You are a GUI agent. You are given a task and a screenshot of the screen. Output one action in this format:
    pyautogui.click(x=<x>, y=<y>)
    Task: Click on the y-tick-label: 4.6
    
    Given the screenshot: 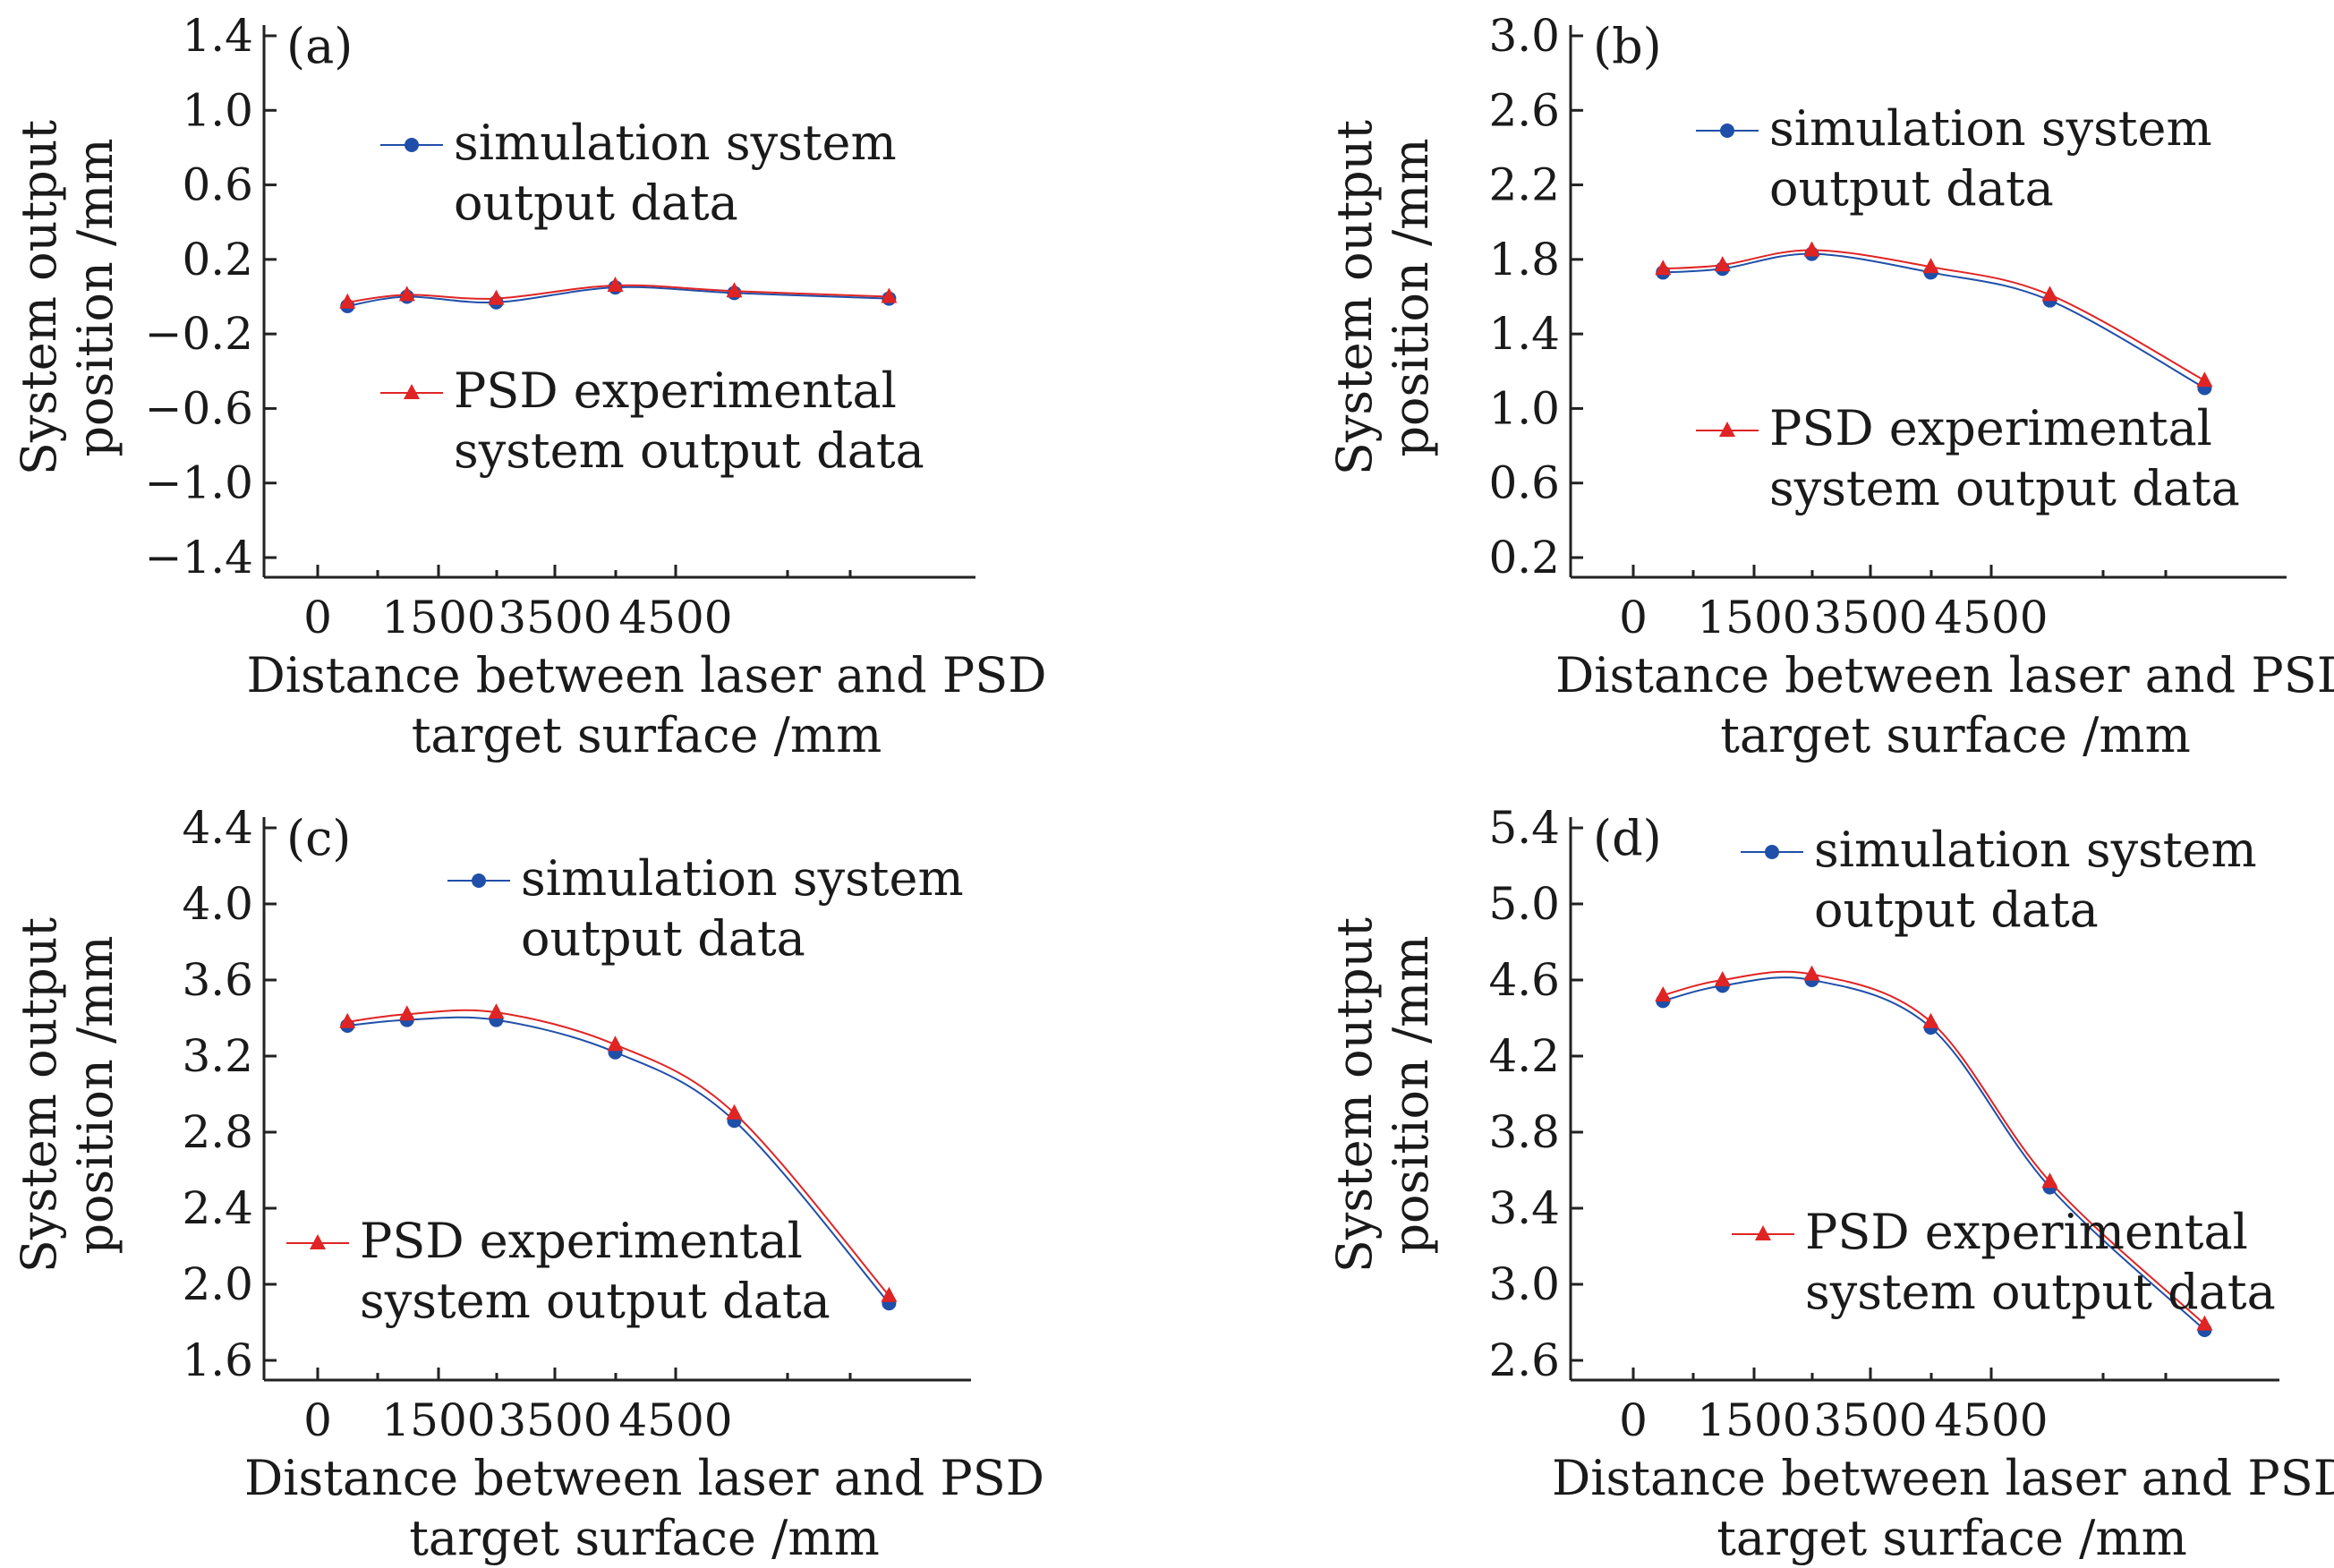 What is the action you would take?
    pyautogui.click(x=1524, y=980)
    